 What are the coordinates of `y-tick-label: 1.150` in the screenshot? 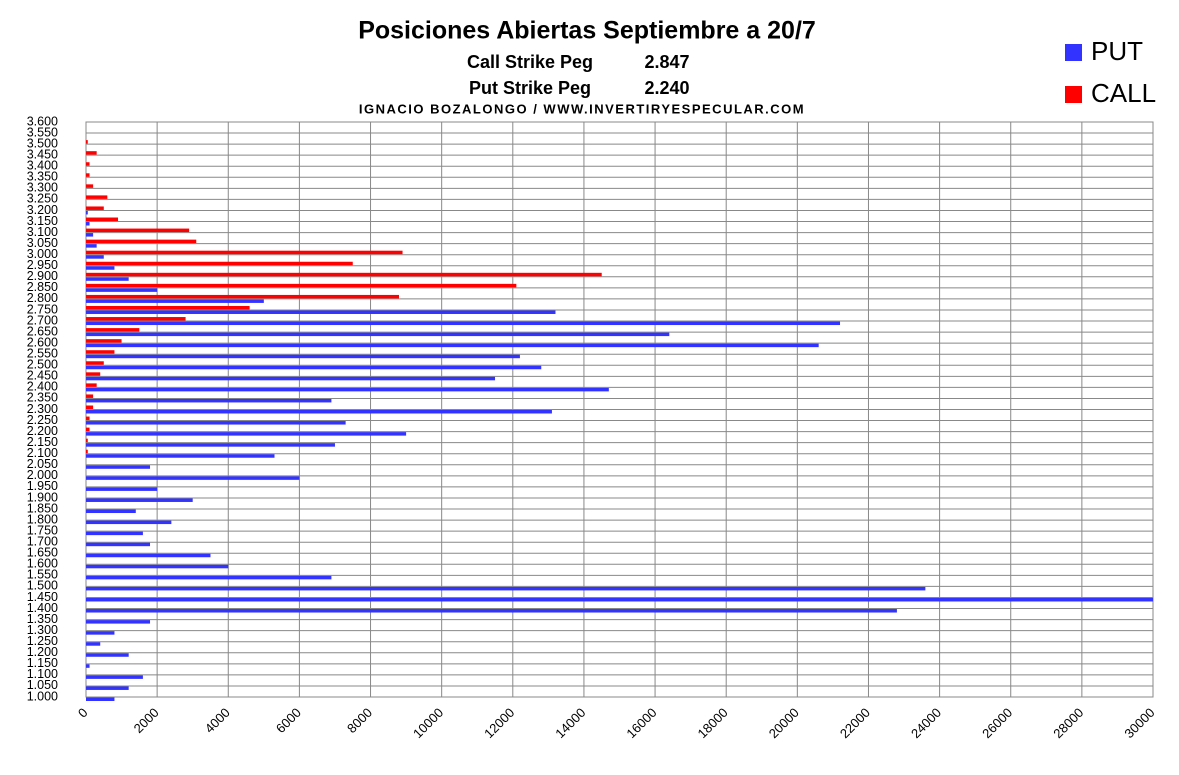 It's located at (42, 663).